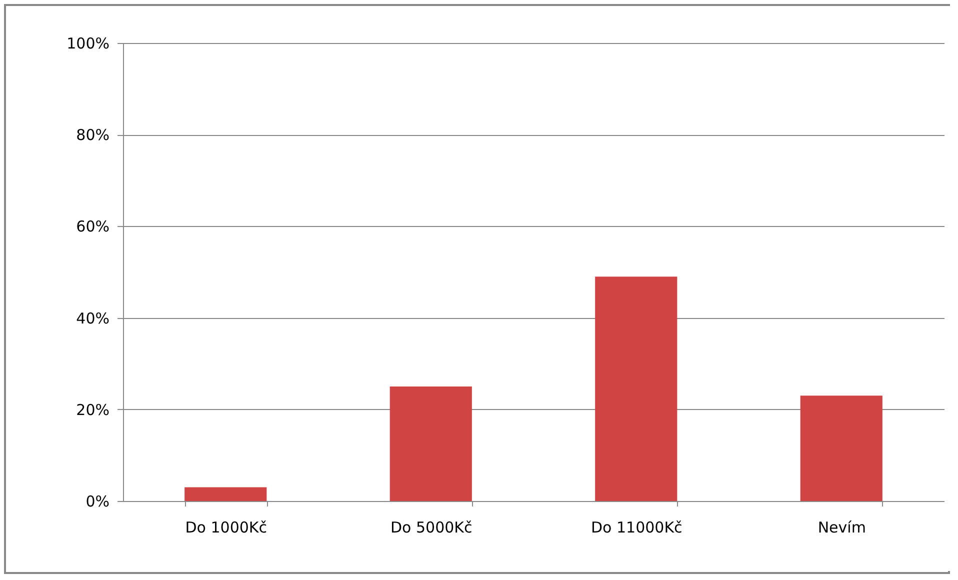 Image resolution: width=958 pixels, height=580 pixels. What do you see at coordinates (93, 227) in the screenshot?
I see `y-tick-label: 60%` at bounding box center [93, 227].